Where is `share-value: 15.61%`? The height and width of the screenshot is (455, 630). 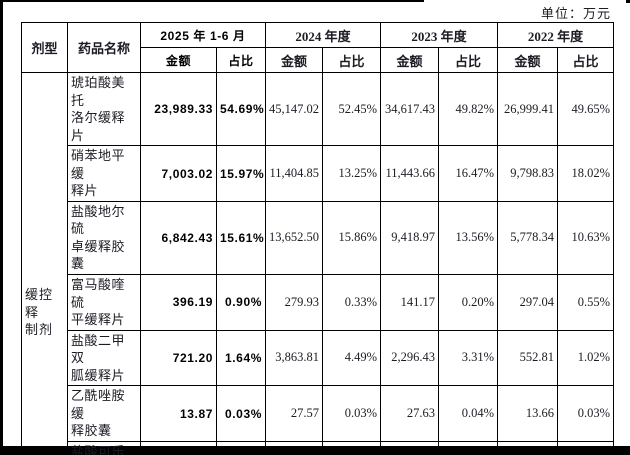 share-value: 15.61% is located at coordinates (241, 238).